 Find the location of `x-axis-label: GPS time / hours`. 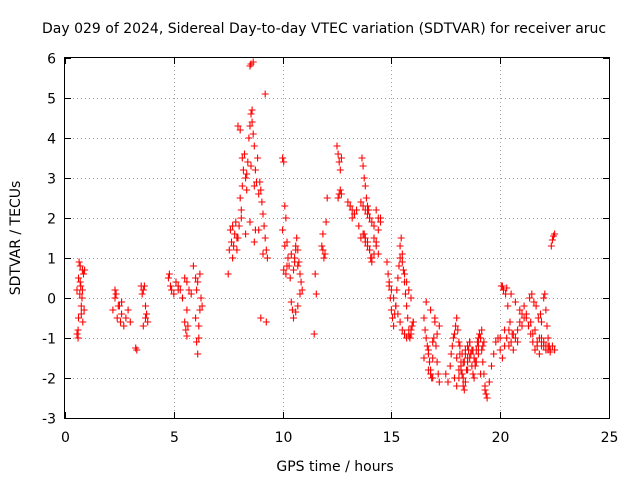

x-axis-label: GPS time / hours is located at coordinates (334, 467).